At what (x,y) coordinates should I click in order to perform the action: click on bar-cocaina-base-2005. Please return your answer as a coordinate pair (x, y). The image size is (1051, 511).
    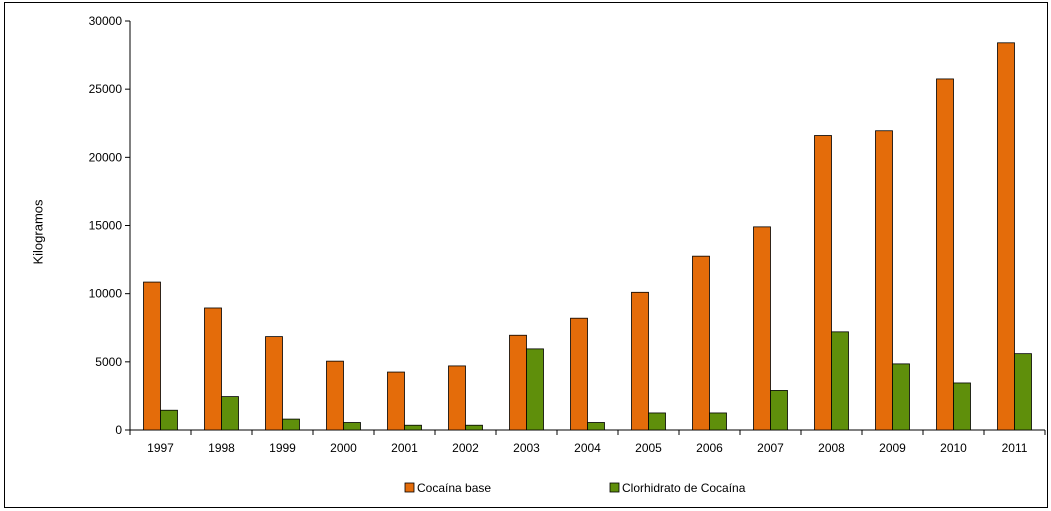
    Looking at the image, I should click on (640, 361).